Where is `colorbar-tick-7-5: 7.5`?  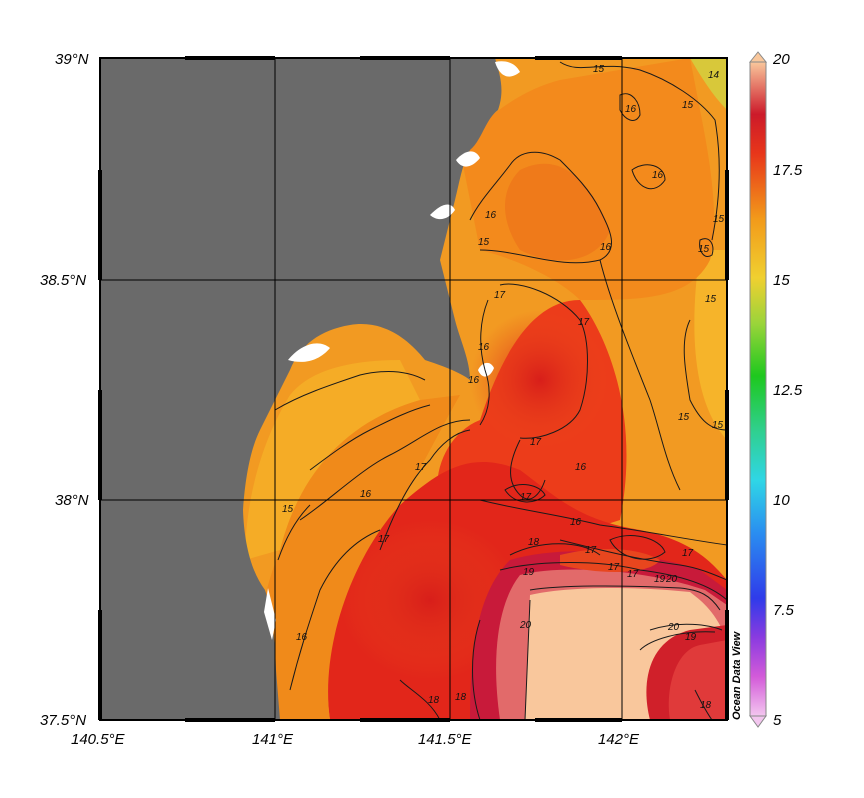 colorbar-tick-7-5: 7.5 is located at coordinates (783, 610).